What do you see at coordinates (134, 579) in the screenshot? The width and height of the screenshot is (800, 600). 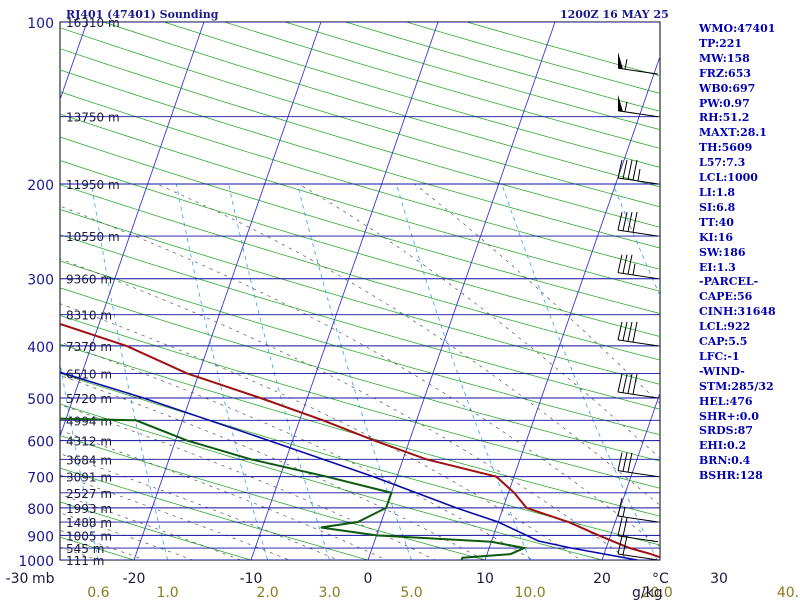 I see `temperature-tick-label: -20` at bounding box center [134, 579].